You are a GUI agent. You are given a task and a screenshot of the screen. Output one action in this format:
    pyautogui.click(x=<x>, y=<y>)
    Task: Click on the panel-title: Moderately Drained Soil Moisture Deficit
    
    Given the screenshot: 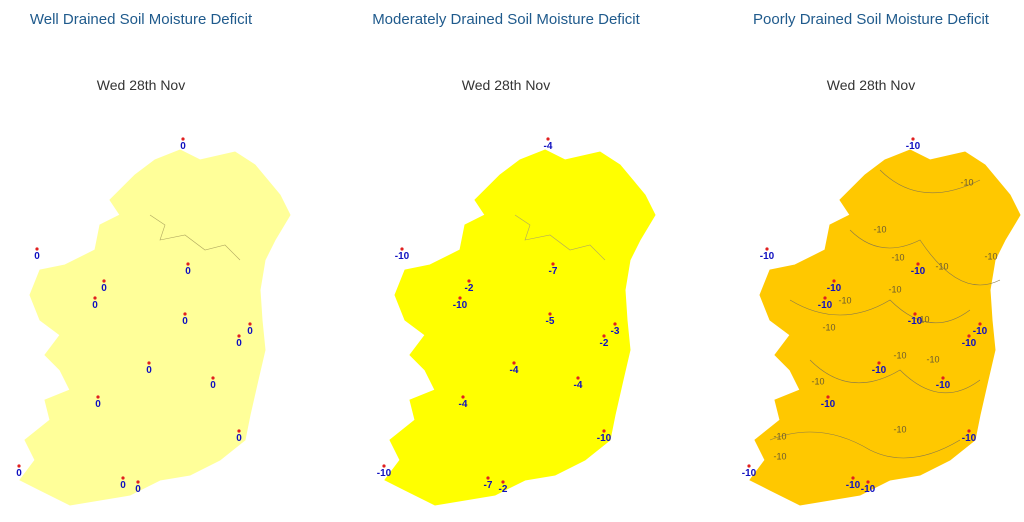 What is the action you would take?
    pyautogui.click(x=506, y=19)
    